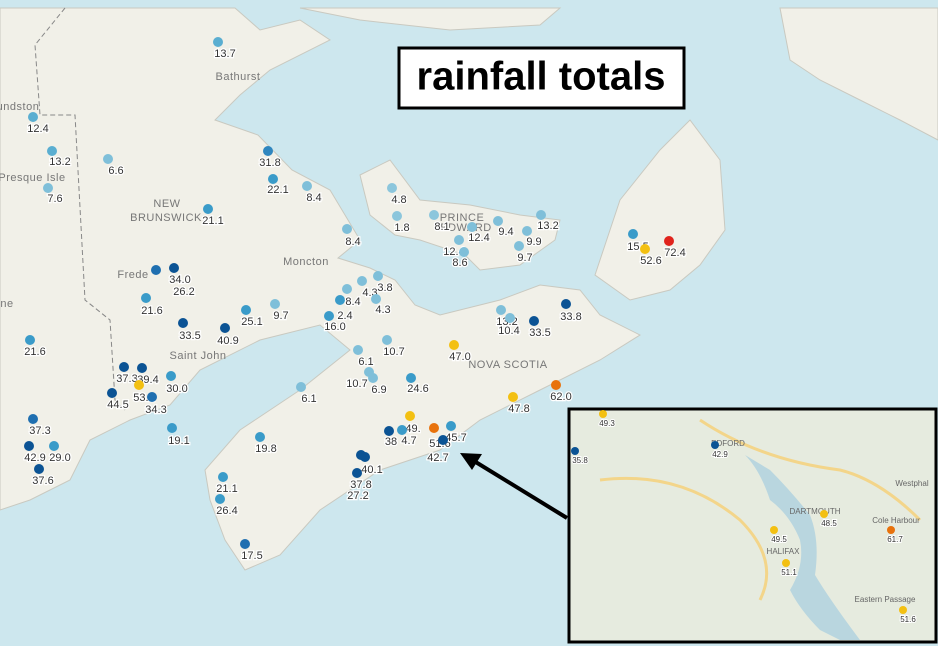 Image resolution: width=938 pixels, height=651 pixels. Describe the element at coordinates (815, 511) in the screenshot. I see `inset-place-label: DARTMOUTH` at that location.